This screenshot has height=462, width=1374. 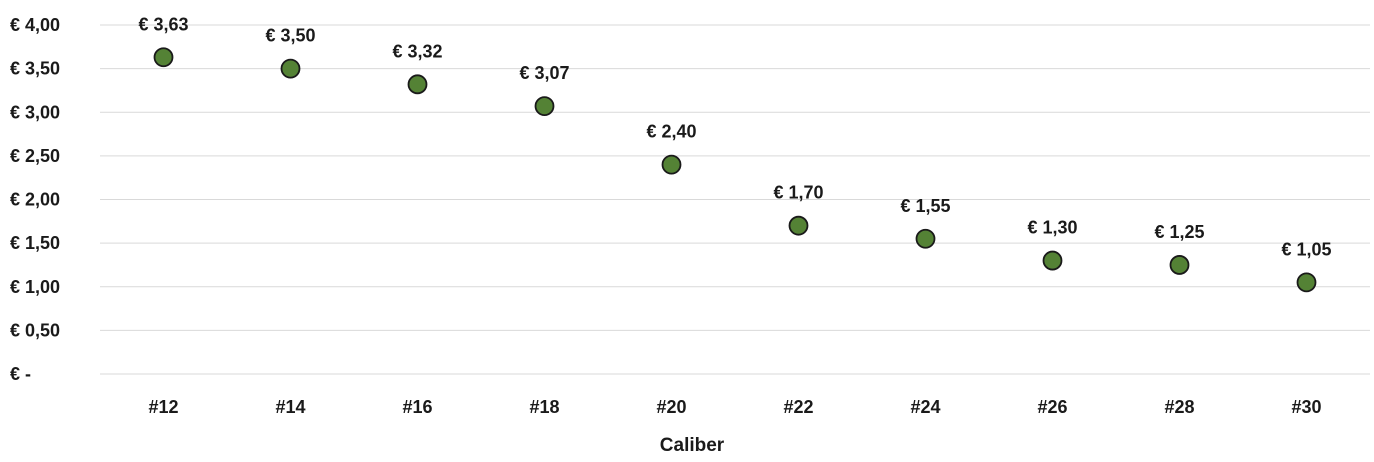 What do you see at coordinates (163, 24) in the screenshot?
I see `data-label: € 3,63` at bounding box center [163, 24].